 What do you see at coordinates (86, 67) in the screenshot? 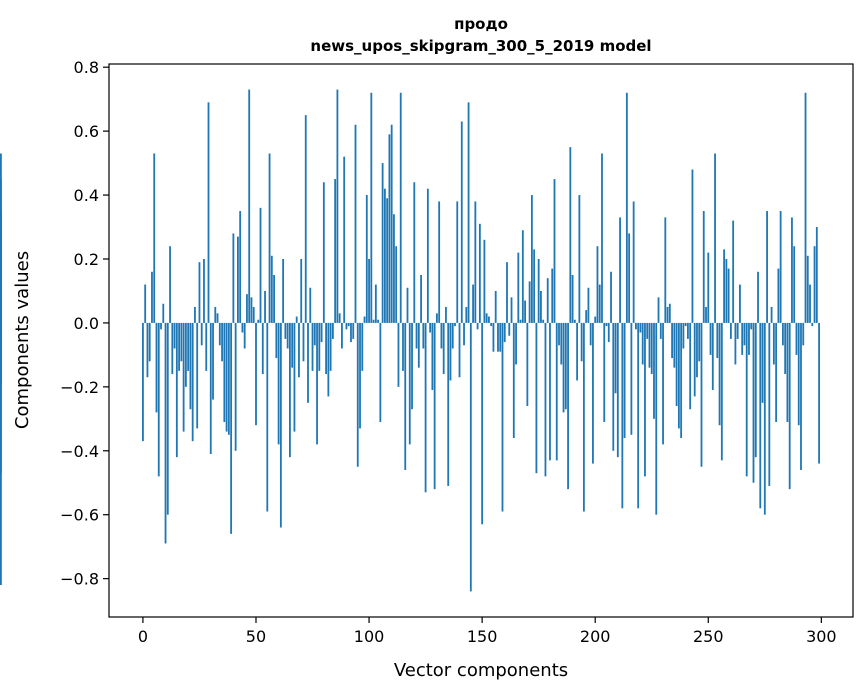
I see `y-tick-label-8: 0.8` at bounding box center [86, 67].